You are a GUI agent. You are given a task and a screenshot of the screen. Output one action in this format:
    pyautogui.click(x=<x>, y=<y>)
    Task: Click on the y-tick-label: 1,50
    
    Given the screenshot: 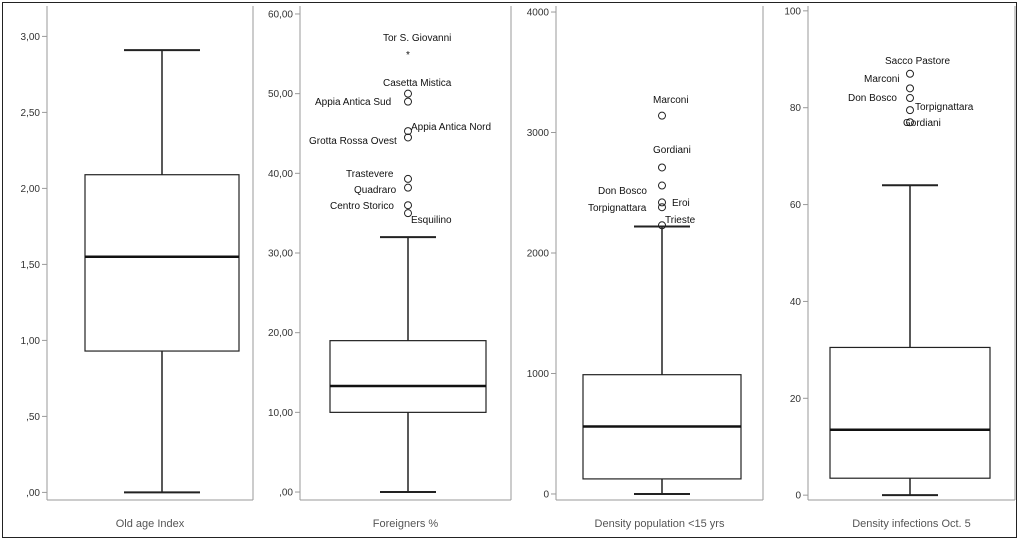 What is the action you would take?
    pyautogui.click(x=31, y=265)
    